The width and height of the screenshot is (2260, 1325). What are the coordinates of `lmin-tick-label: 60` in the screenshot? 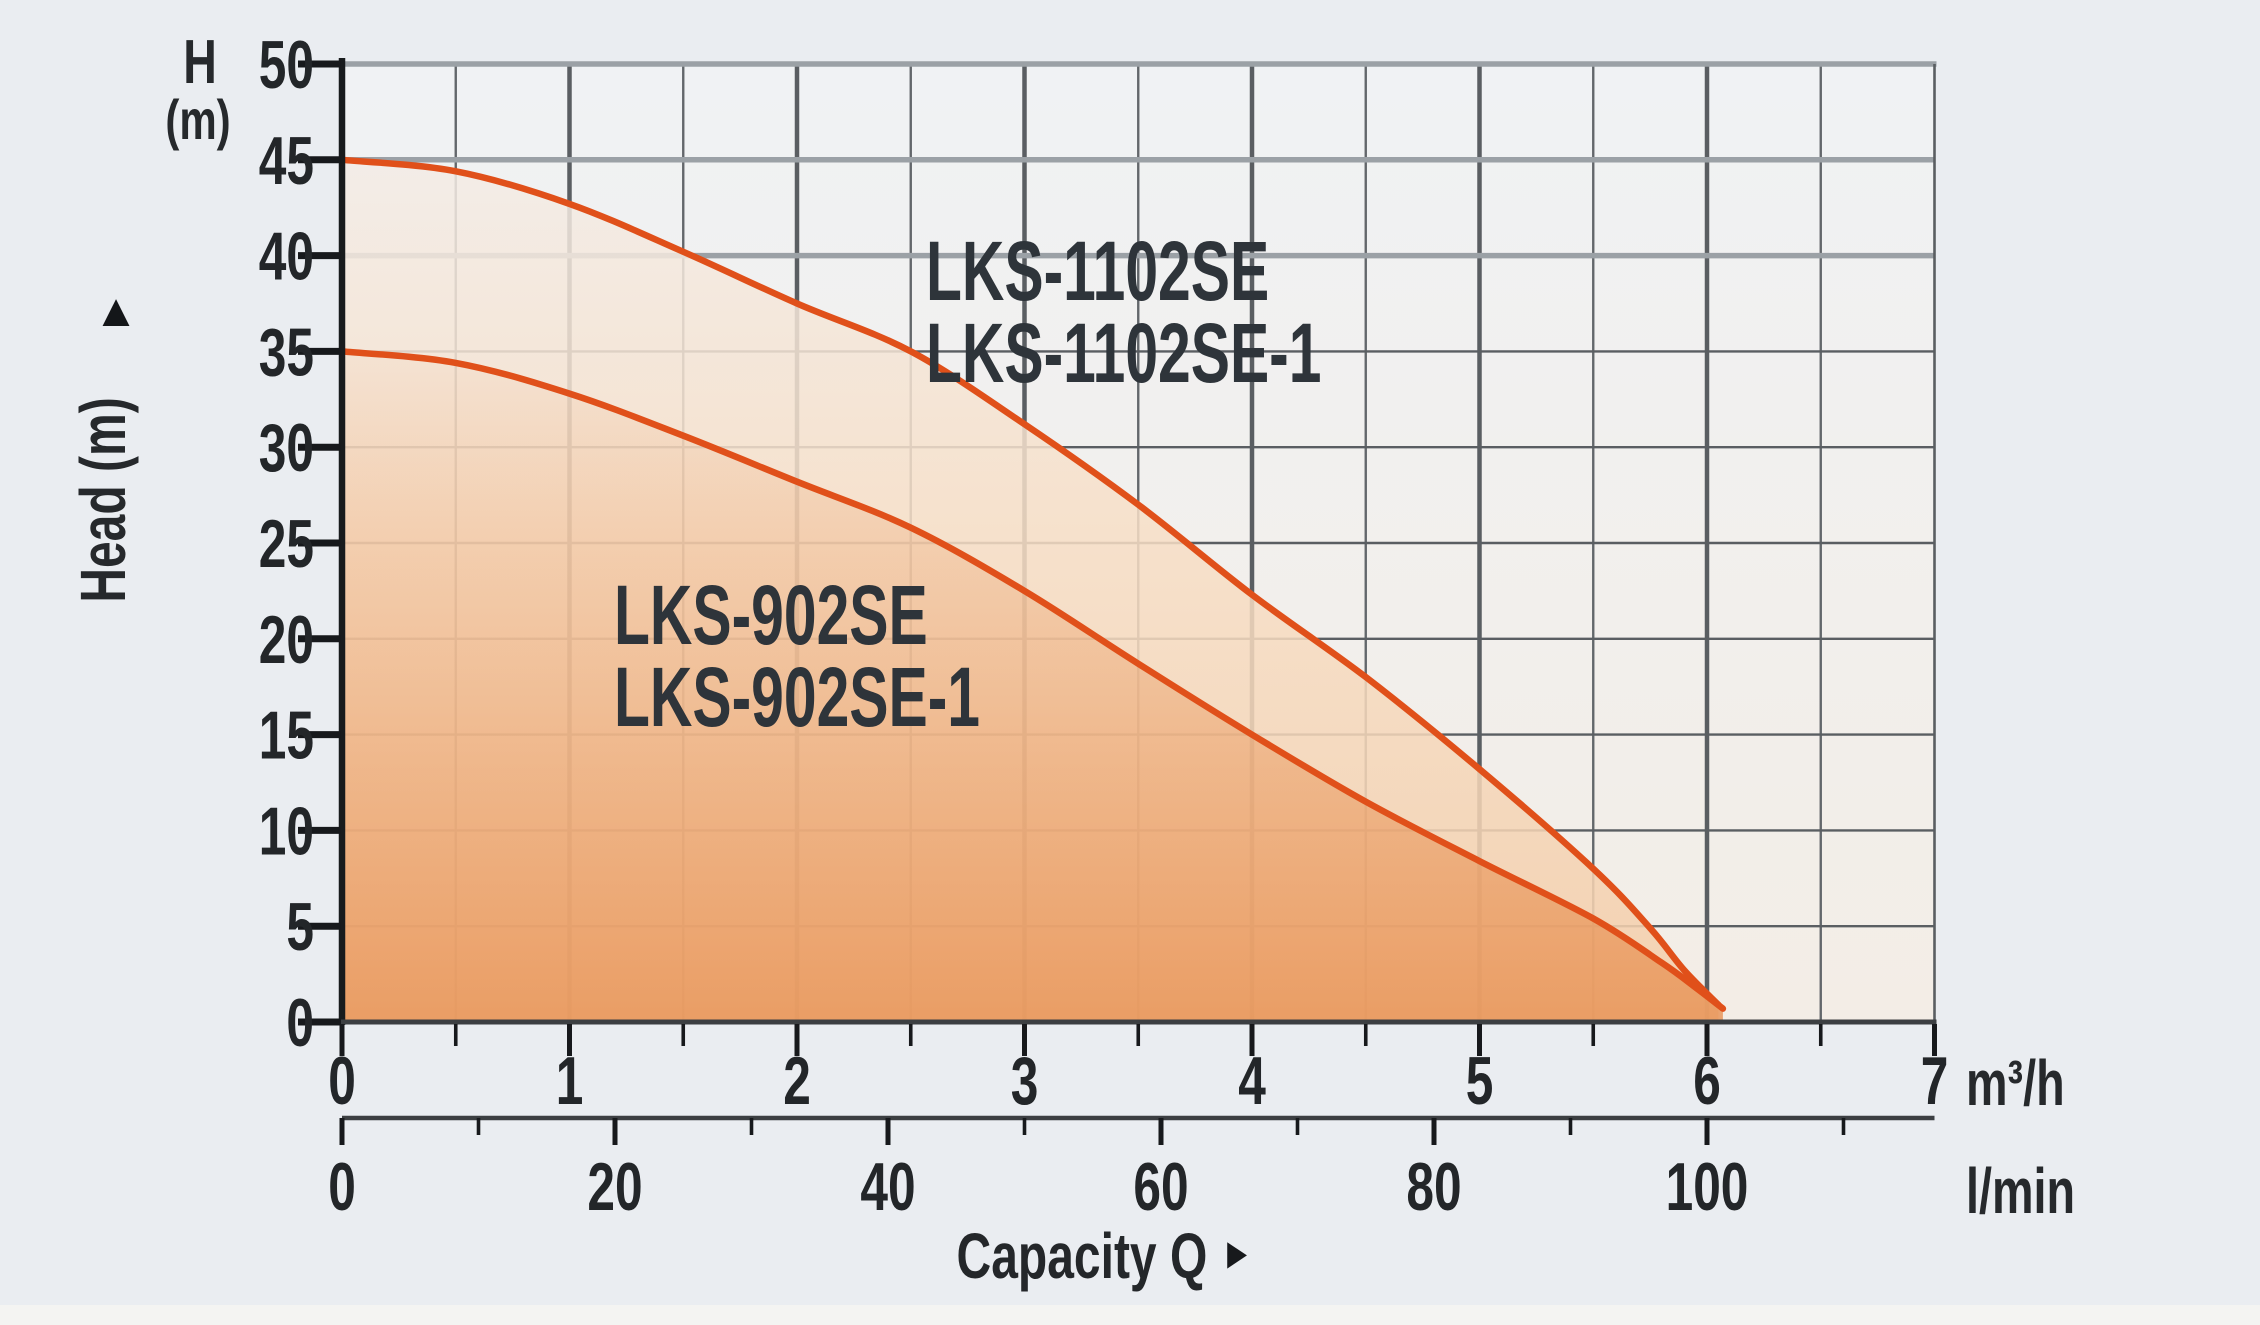 It's located at (1160, 1186).